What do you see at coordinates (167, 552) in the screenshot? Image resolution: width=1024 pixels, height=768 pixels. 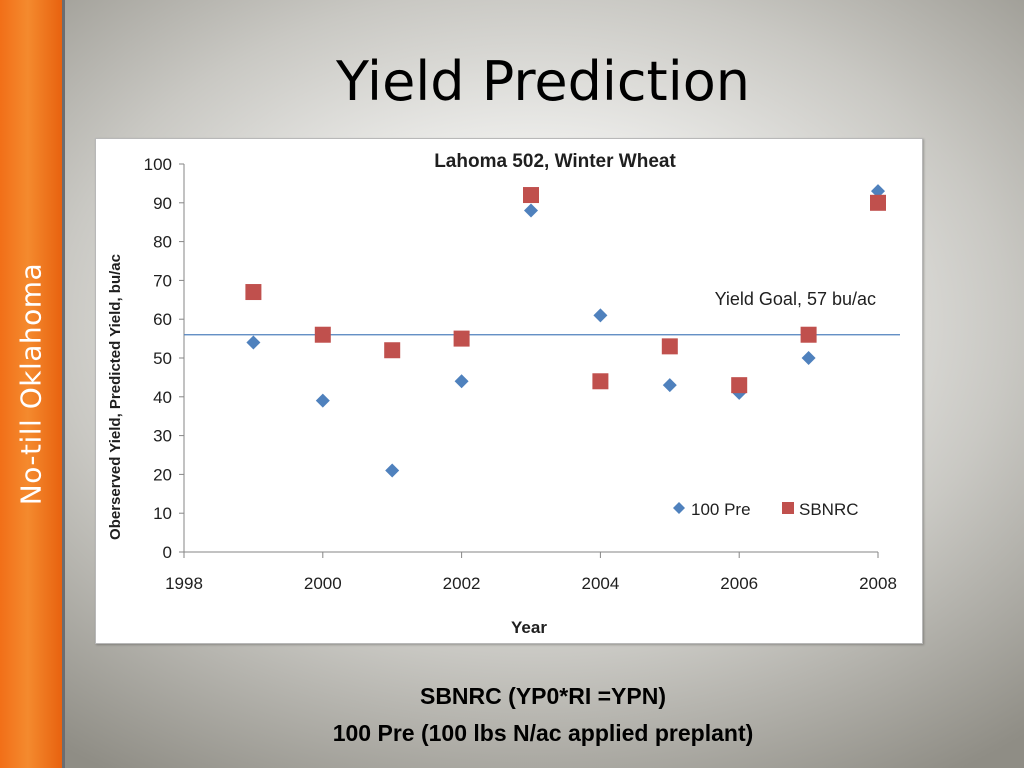 I see `y-tick-label: 0` at bounding box center [167, 552].